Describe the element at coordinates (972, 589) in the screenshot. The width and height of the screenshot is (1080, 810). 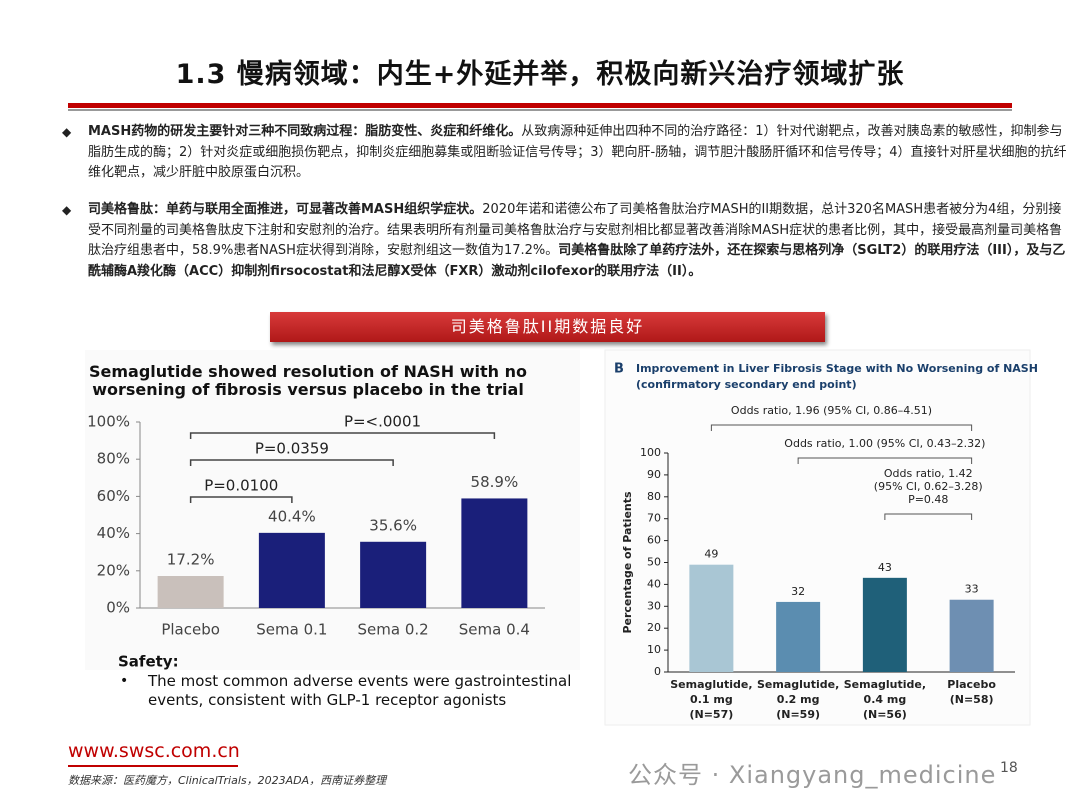
I see `value-label: 33` at that location.